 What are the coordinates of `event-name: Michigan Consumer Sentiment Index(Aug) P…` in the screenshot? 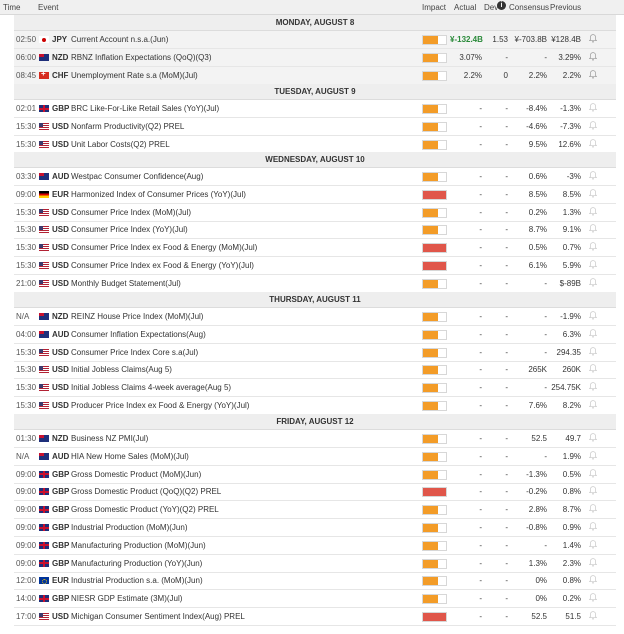 It's located at (158, 616).